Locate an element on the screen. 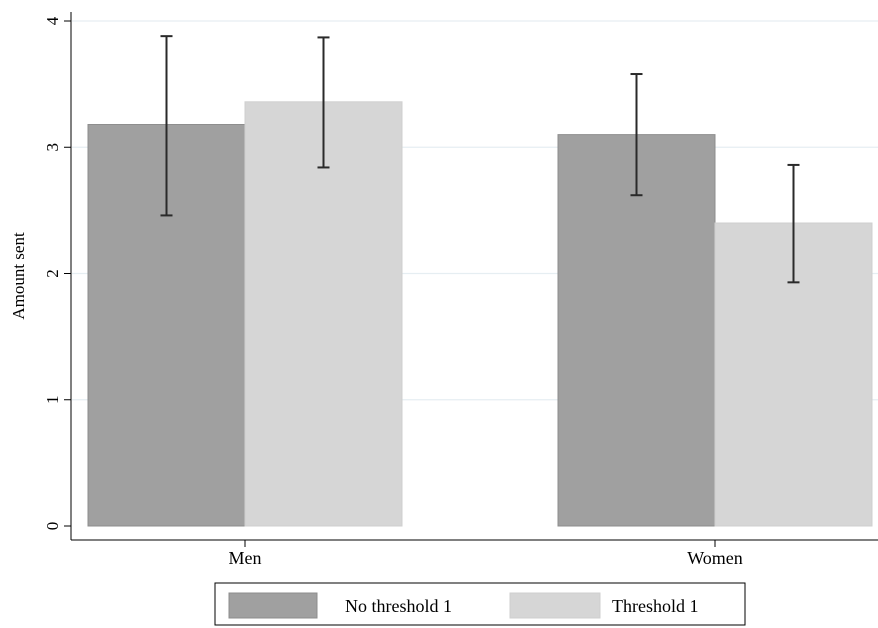  bar-threshold-men is located at coordinates (323, 314).